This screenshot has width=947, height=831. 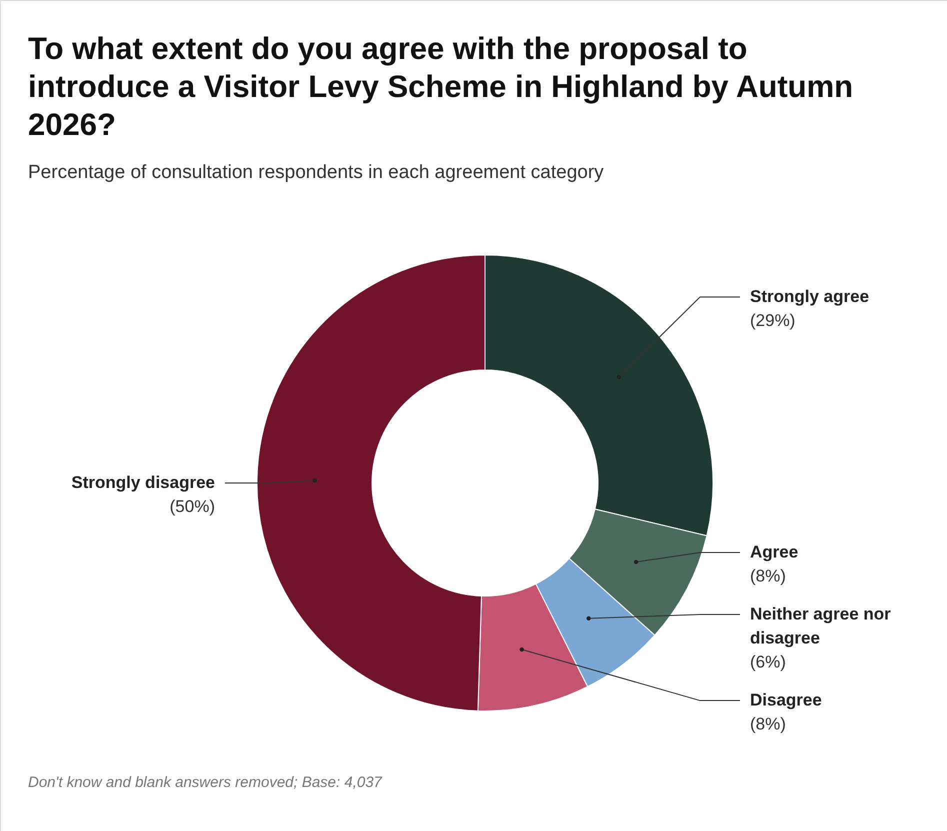 What do you see at coordinates (768, 662) in the screenshot?
I see `data-label: (6%)` at bounding box center [768, 662].